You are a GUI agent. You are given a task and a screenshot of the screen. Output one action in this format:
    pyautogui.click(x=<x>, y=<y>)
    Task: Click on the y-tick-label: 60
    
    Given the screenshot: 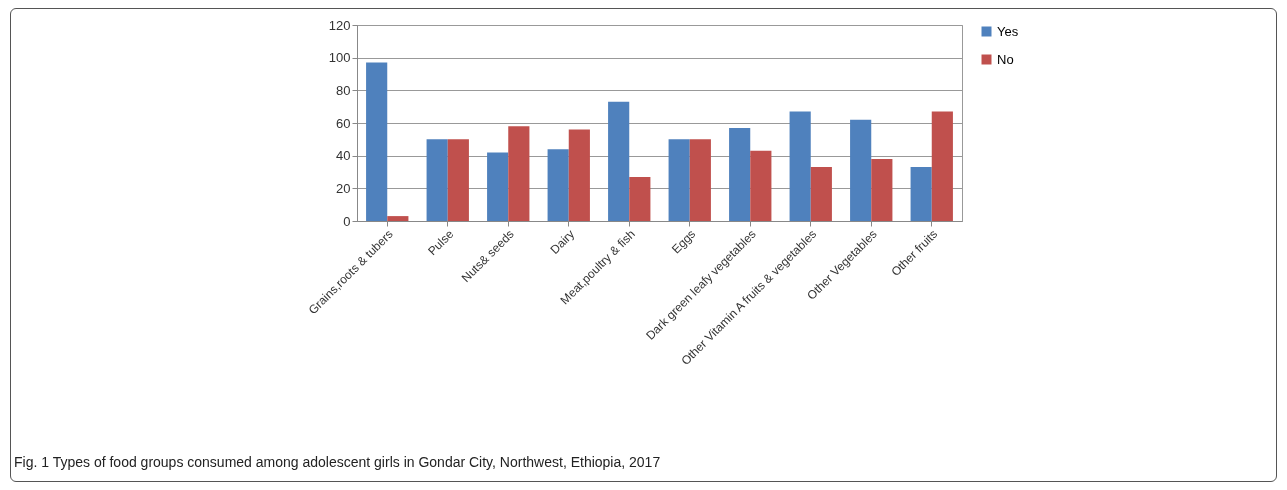 What is the action you would take?
    pyautogui.click(x=343, y=123)
    